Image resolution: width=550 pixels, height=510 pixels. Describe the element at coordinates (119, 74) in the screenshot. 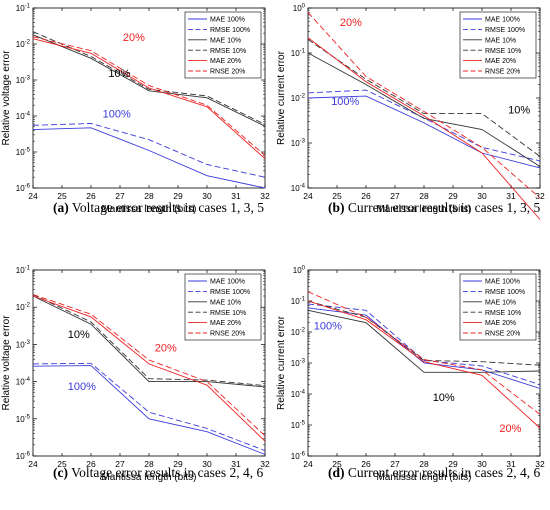

I see `annotation-label: 10%` at that location.